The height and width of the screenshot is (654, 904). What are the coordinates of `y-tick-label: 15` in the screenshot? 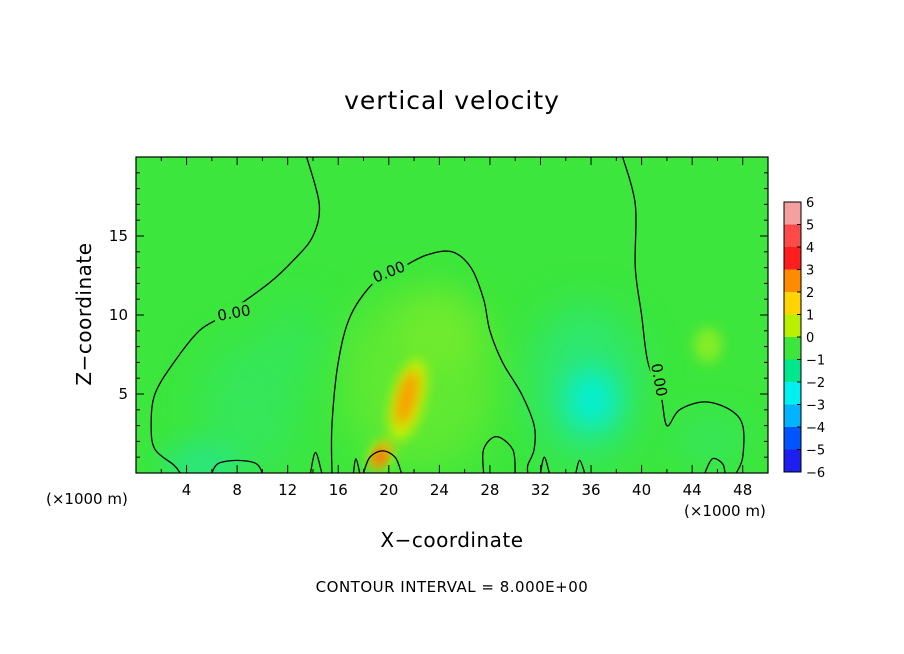 It's located at (118, 236).